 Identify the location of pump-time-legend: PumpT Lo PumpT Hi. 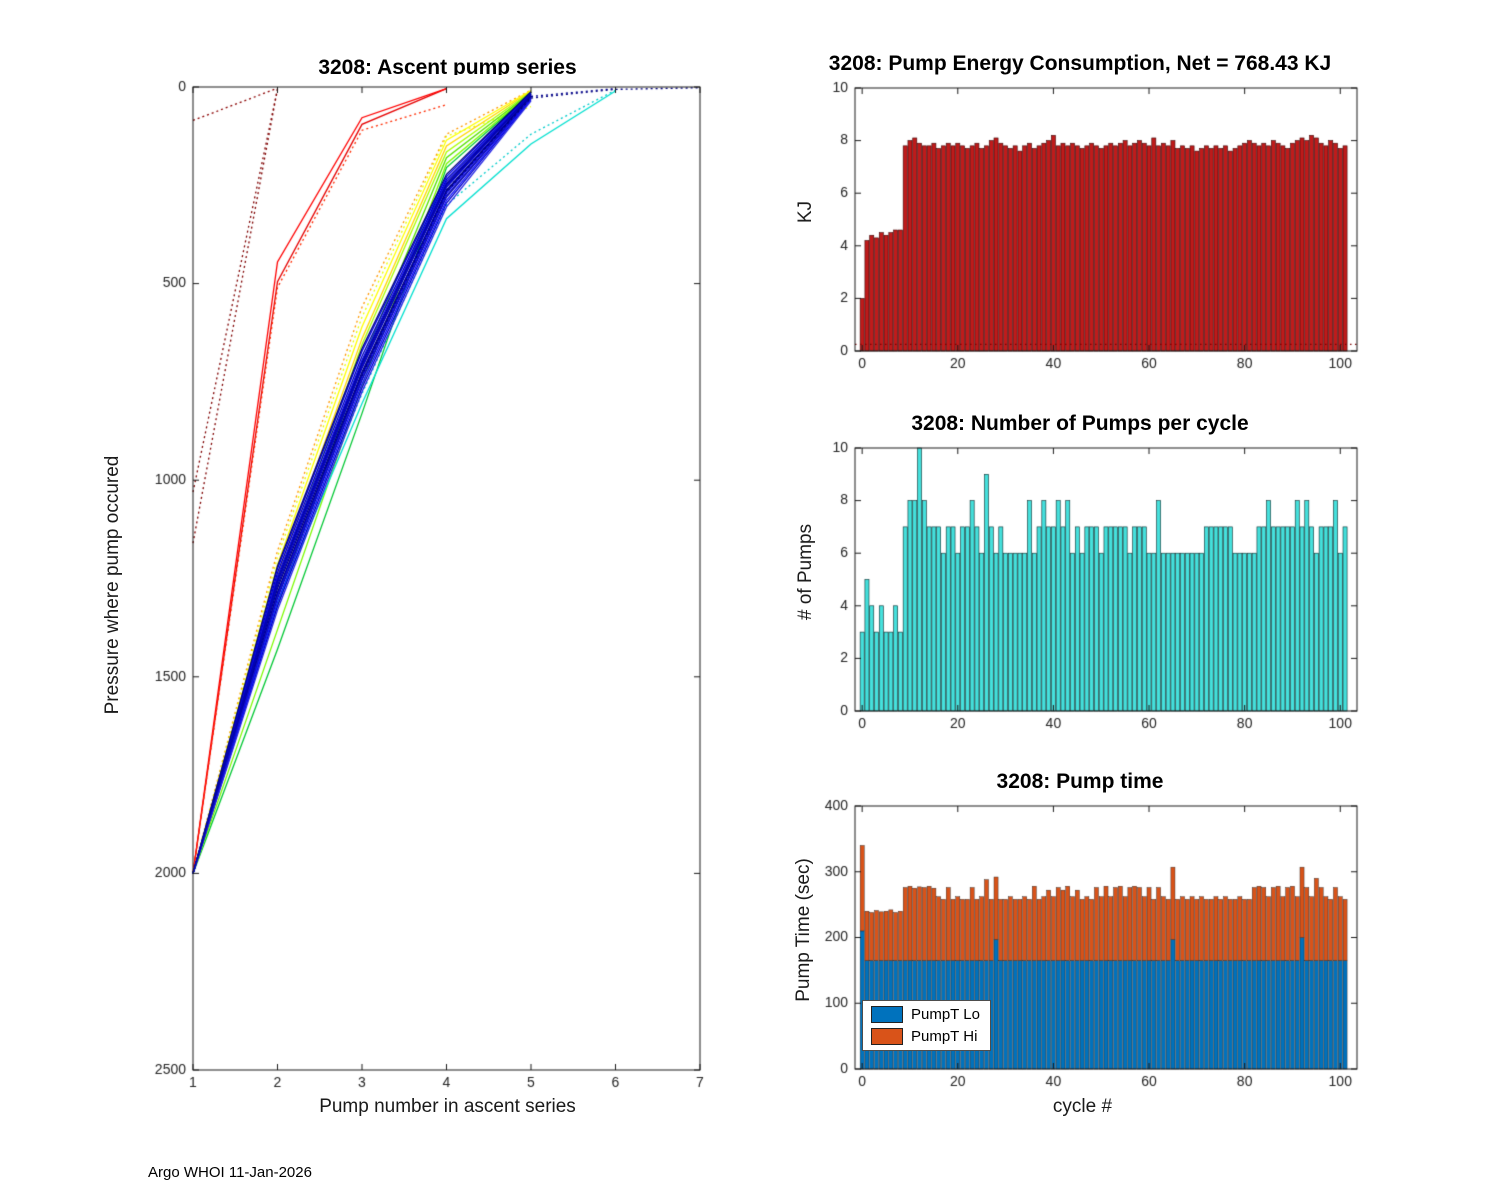
(926, 1025).